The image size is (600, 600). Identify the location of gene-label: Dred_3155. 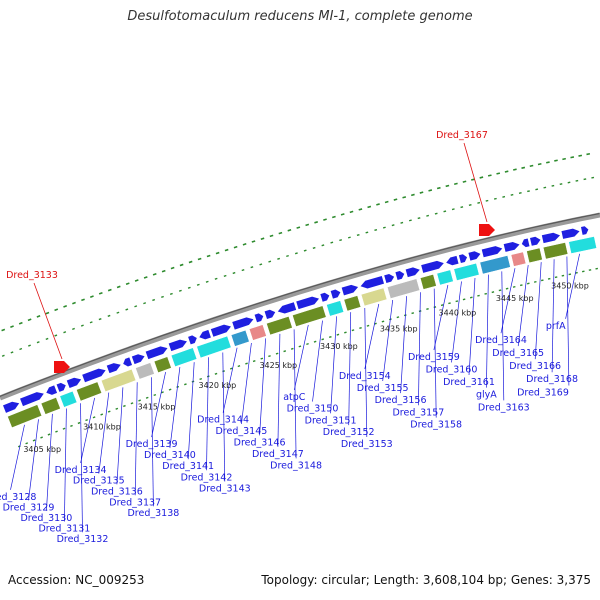
(383, 388).